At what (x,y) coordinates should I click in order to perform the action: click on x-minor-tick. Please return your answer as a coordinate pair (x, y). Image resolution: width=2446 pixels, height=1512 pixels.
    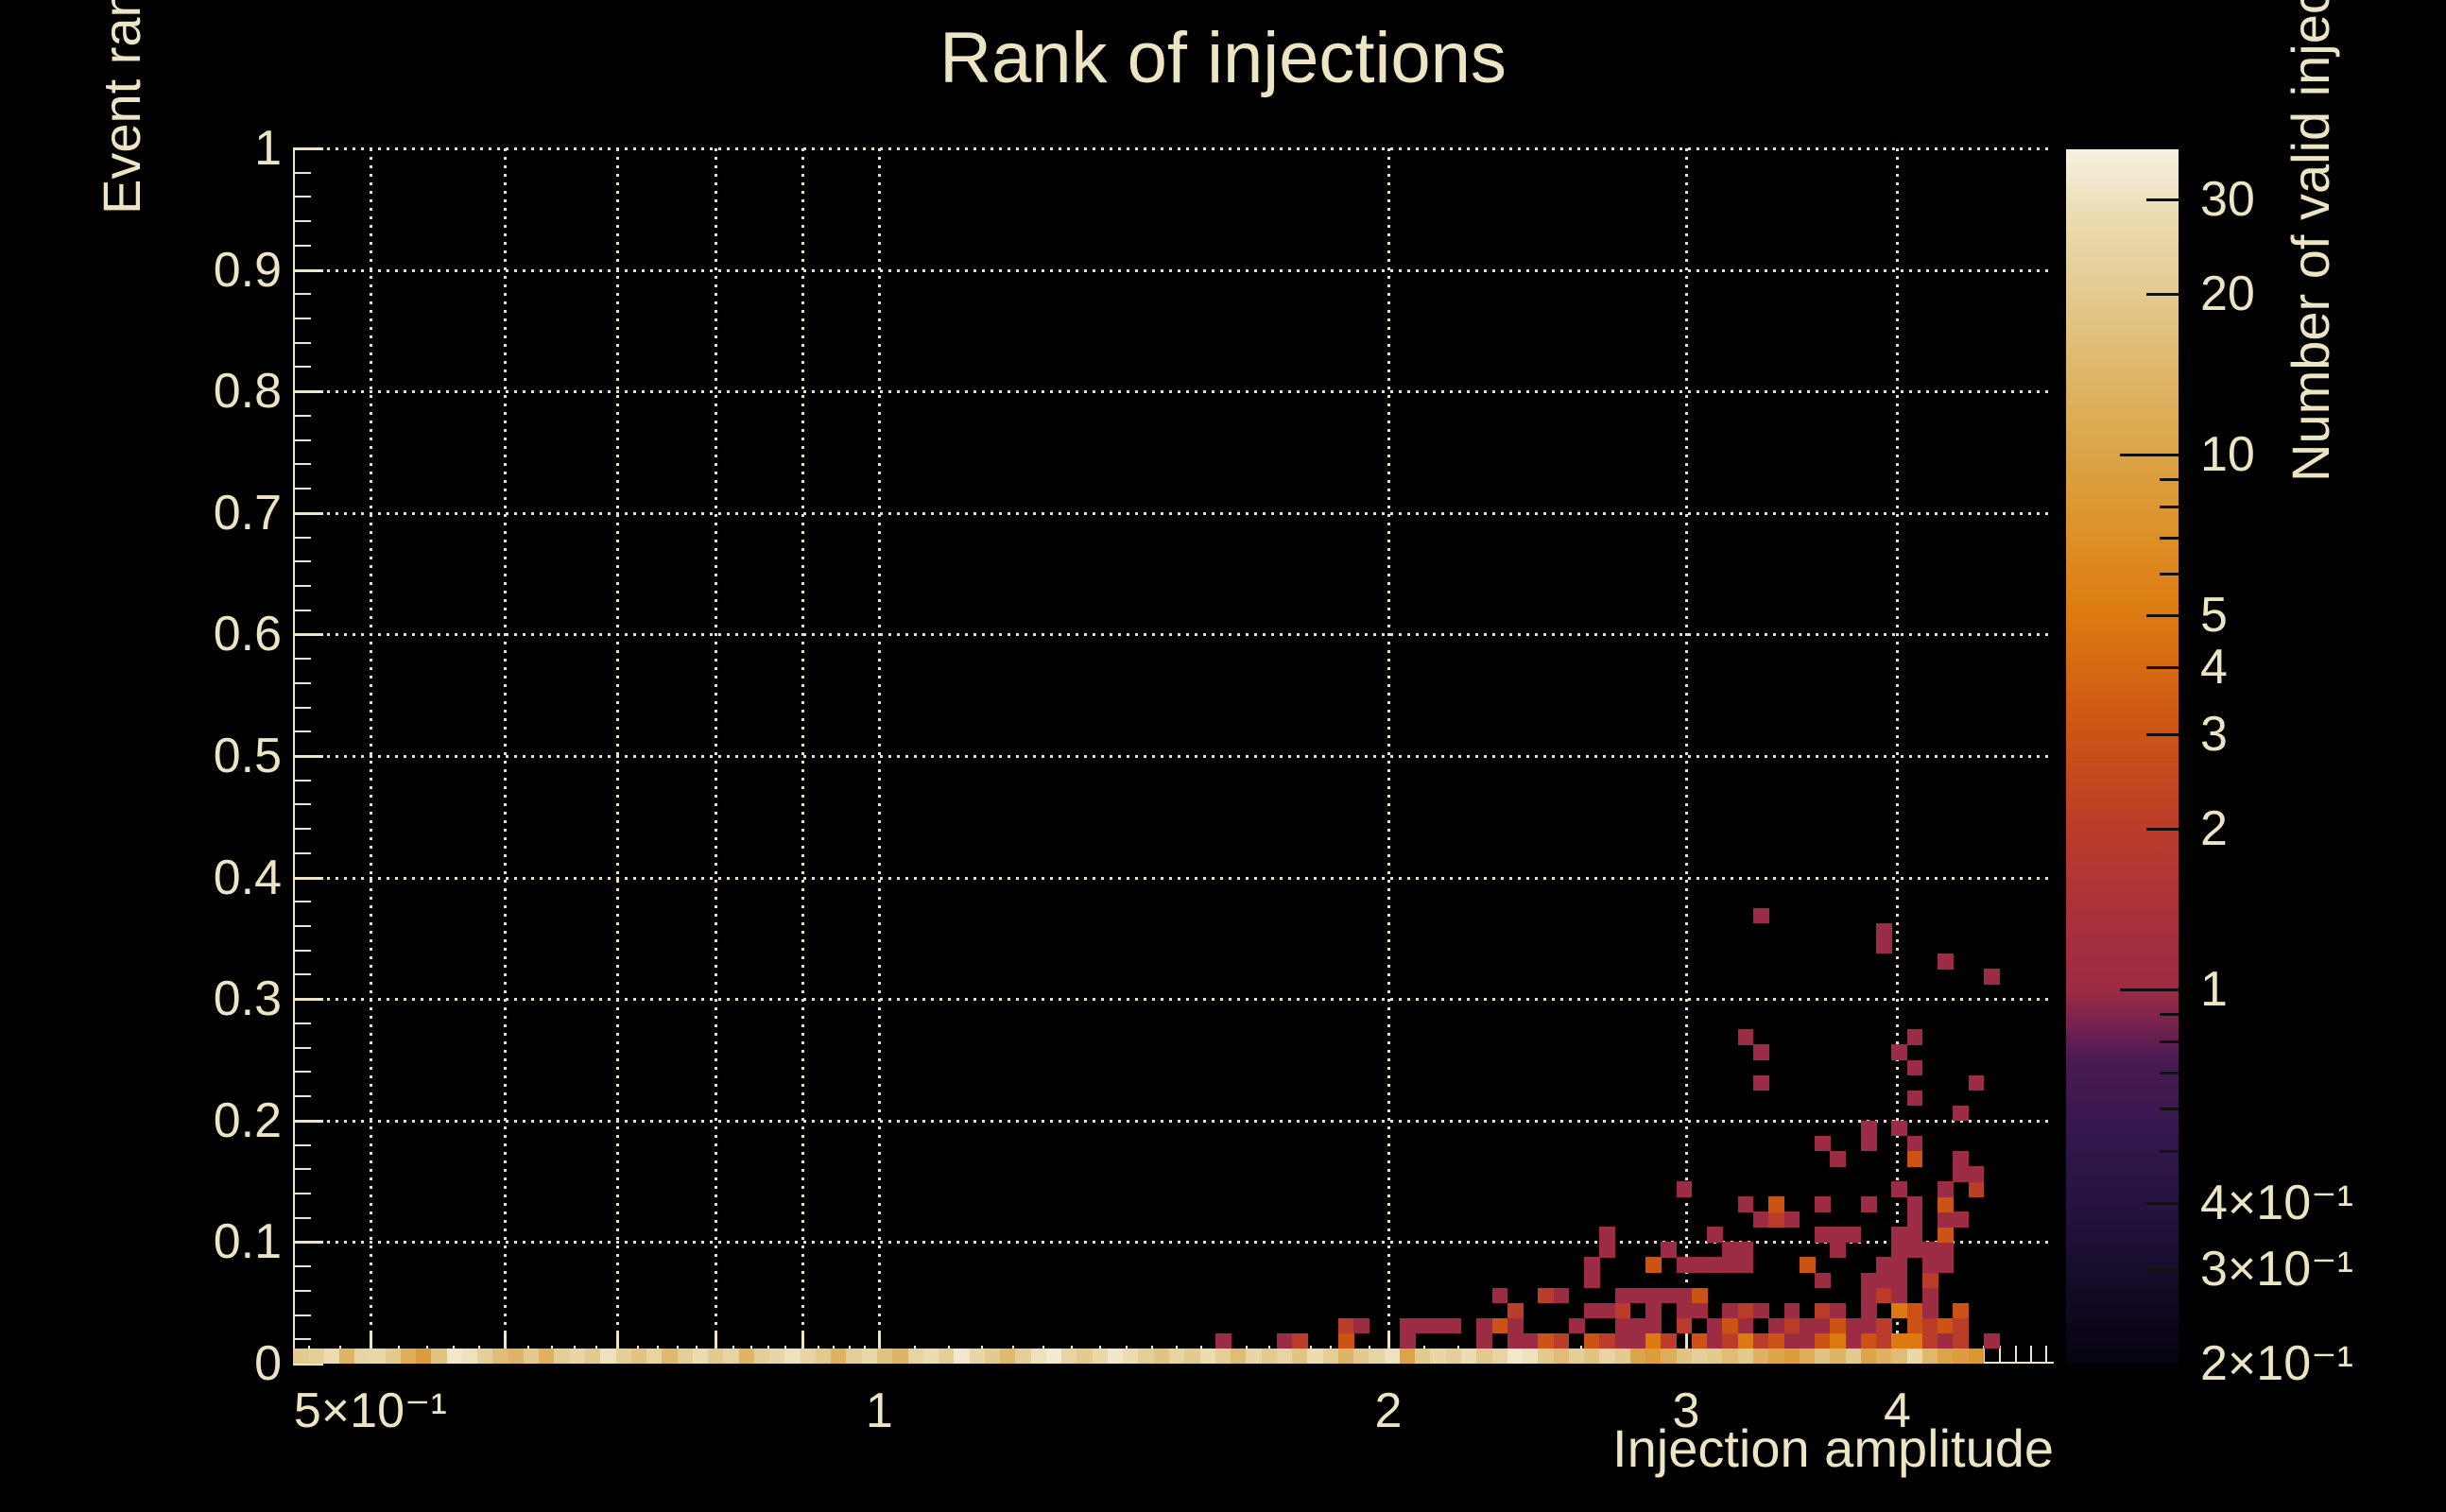
    Looking at the image, I should click on (2046, 1355).